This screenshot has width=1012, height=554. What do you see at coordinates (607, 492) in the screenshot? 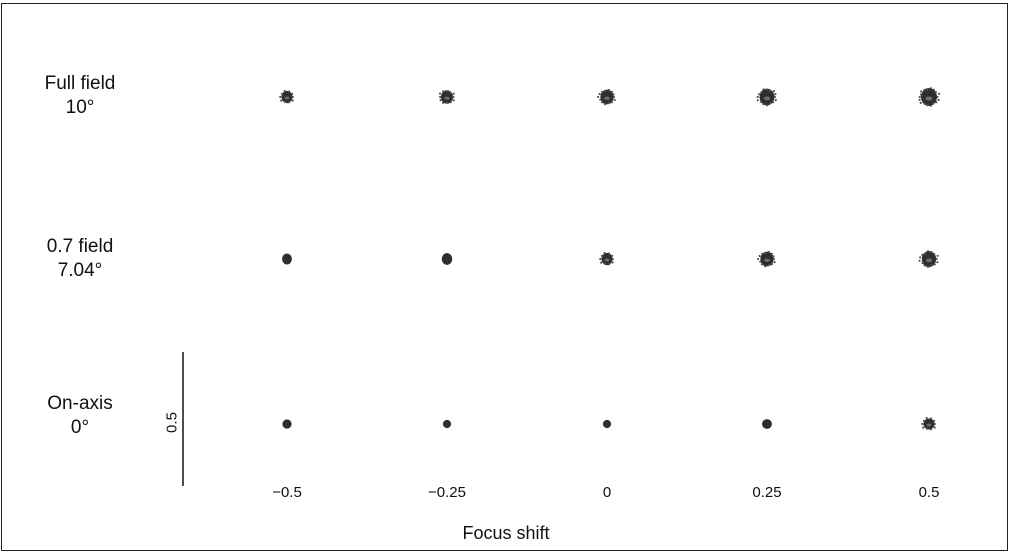
I see `x-tick-label: 0` at bounding box center [607, 492].